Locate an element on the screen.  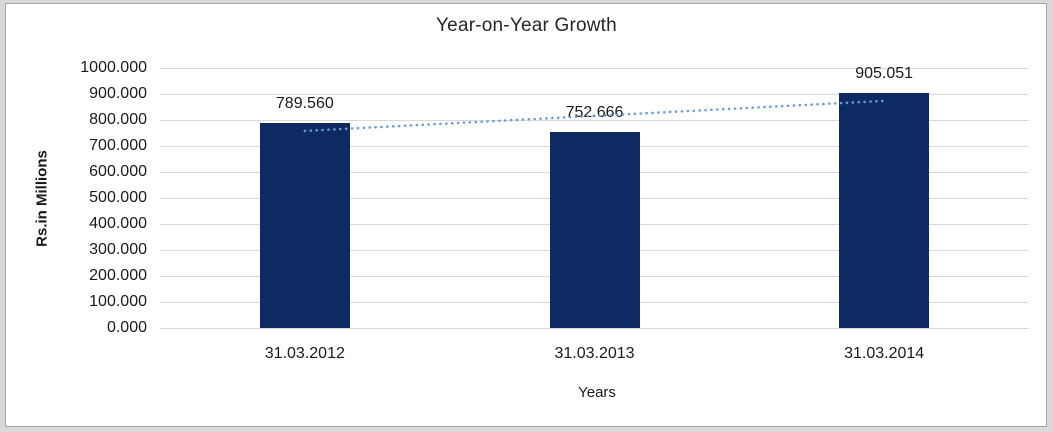
y-tick-label: 500.000 is located at coordinates (118, 197).